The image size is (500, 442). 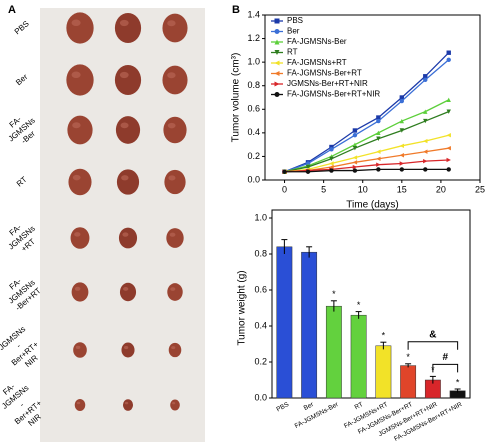 What do you see at coordinates (359, 406) in the screenshot?
I see `x-tick-label: RT` at bounding box center [359, 406].